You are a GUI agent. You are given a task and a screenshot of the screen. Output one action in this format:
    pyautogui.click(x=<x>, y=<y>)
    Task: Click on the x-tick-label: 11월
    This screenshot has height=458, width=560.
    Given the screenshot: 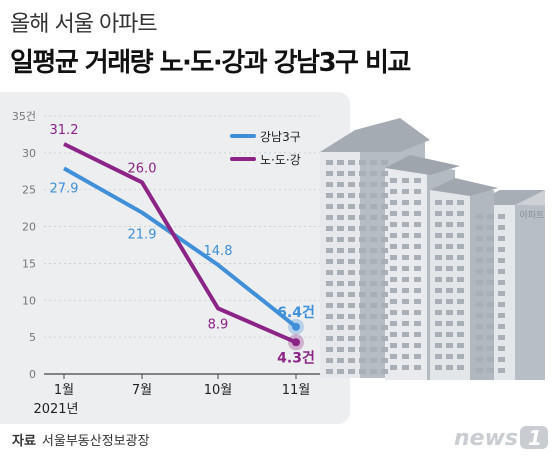 What is the action you would take?
    pyautogui.click(x=296, y=390)
    